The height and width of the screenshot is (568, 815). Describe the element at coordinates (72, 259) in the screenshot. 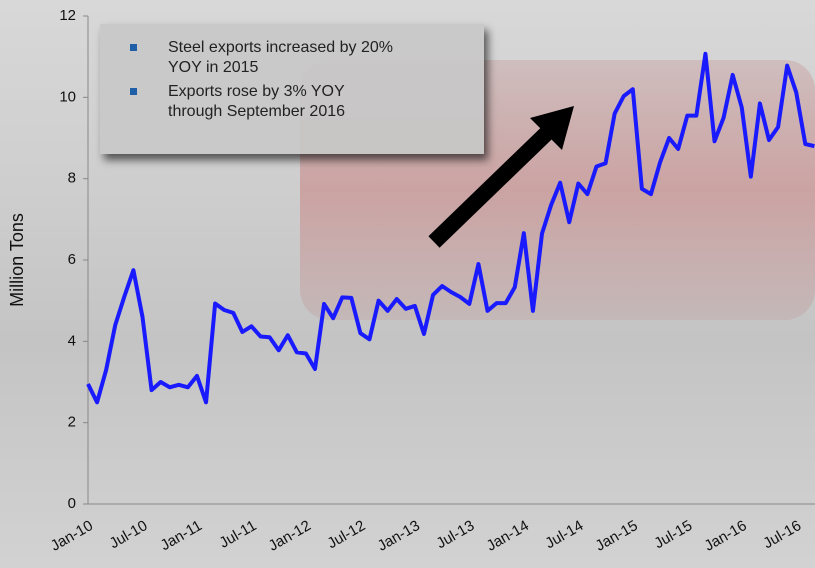

I see `y-tick-label: 6` at that location.